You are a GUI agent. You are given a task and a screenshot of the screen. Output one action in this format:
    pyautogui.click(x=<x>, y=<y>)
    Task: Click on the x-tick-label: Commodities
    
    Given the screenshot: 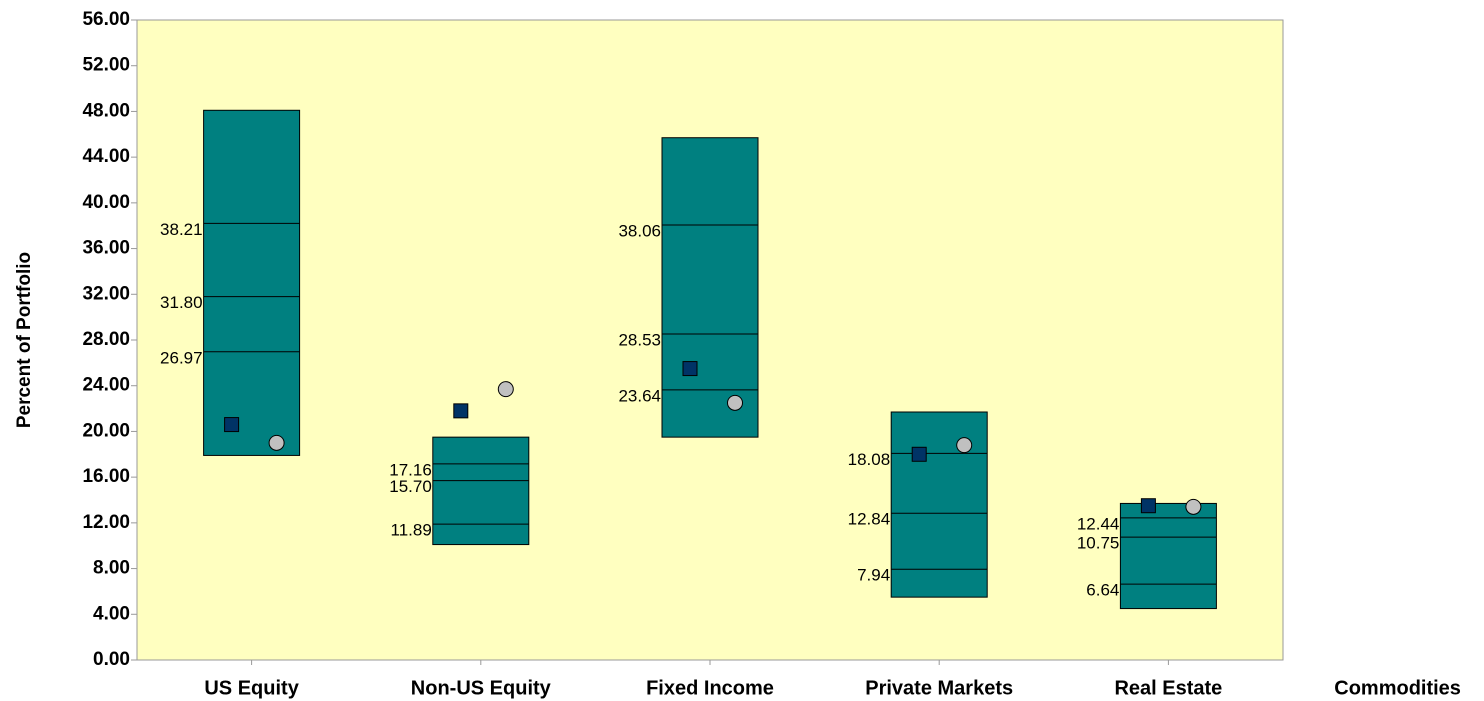 What is the action you would take?
    pyautogui.click(x=1397, y=688)
    